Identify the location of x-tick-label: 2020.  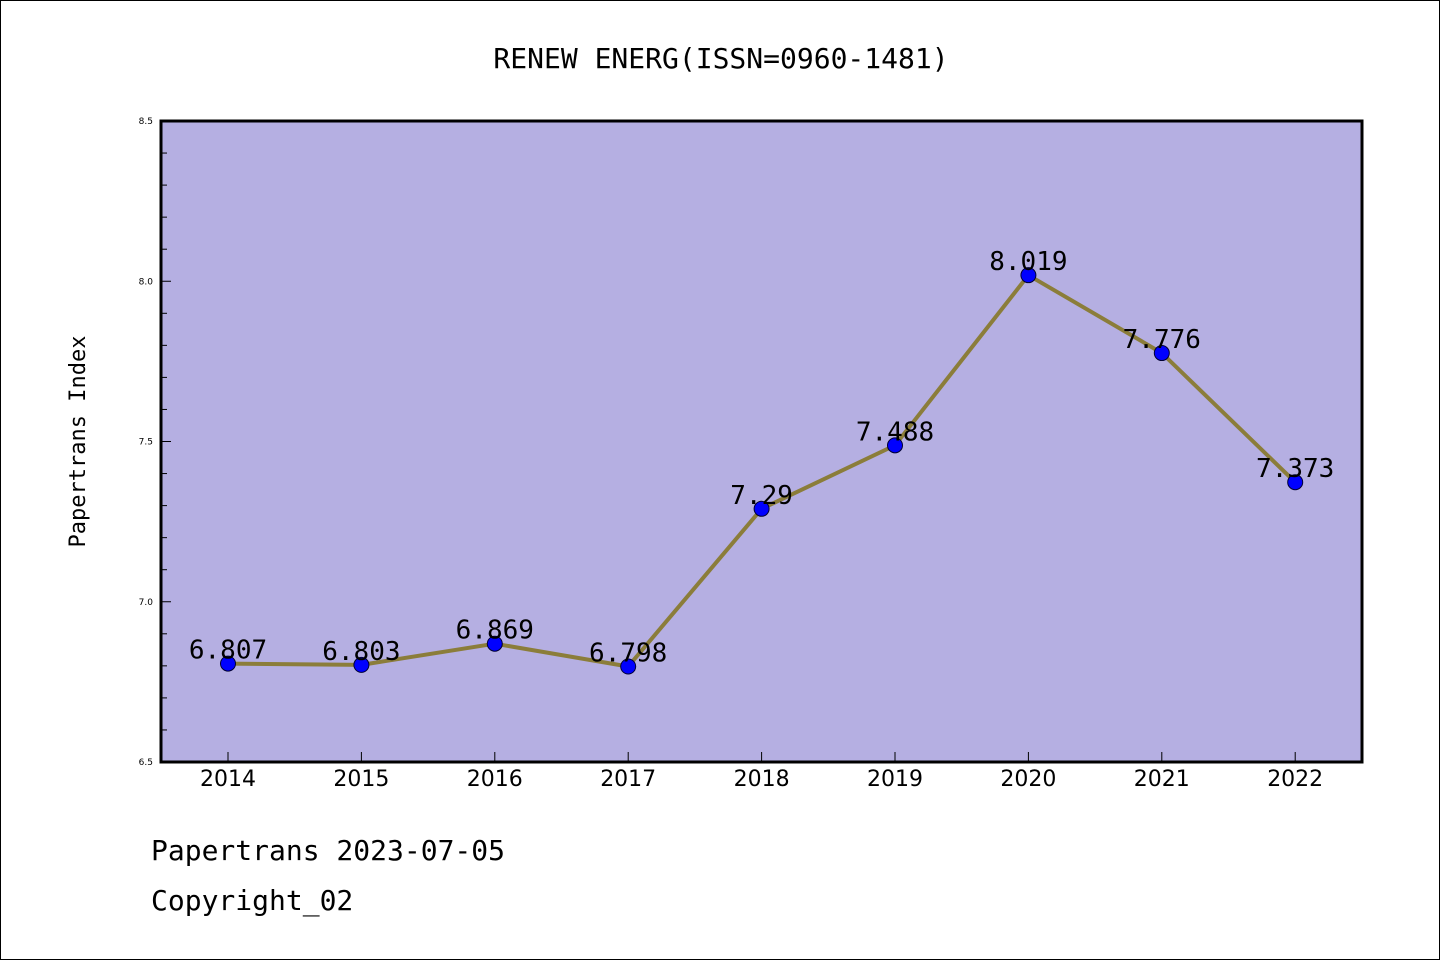
(1028, 779).